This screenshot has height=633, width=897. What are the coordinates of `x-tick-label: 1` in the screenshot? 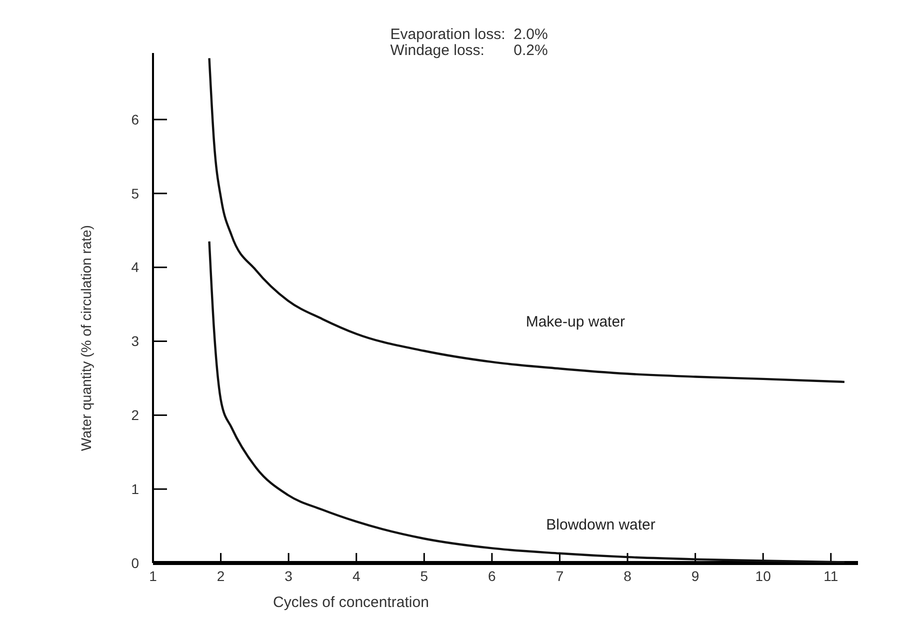 It's located at (153, 576).